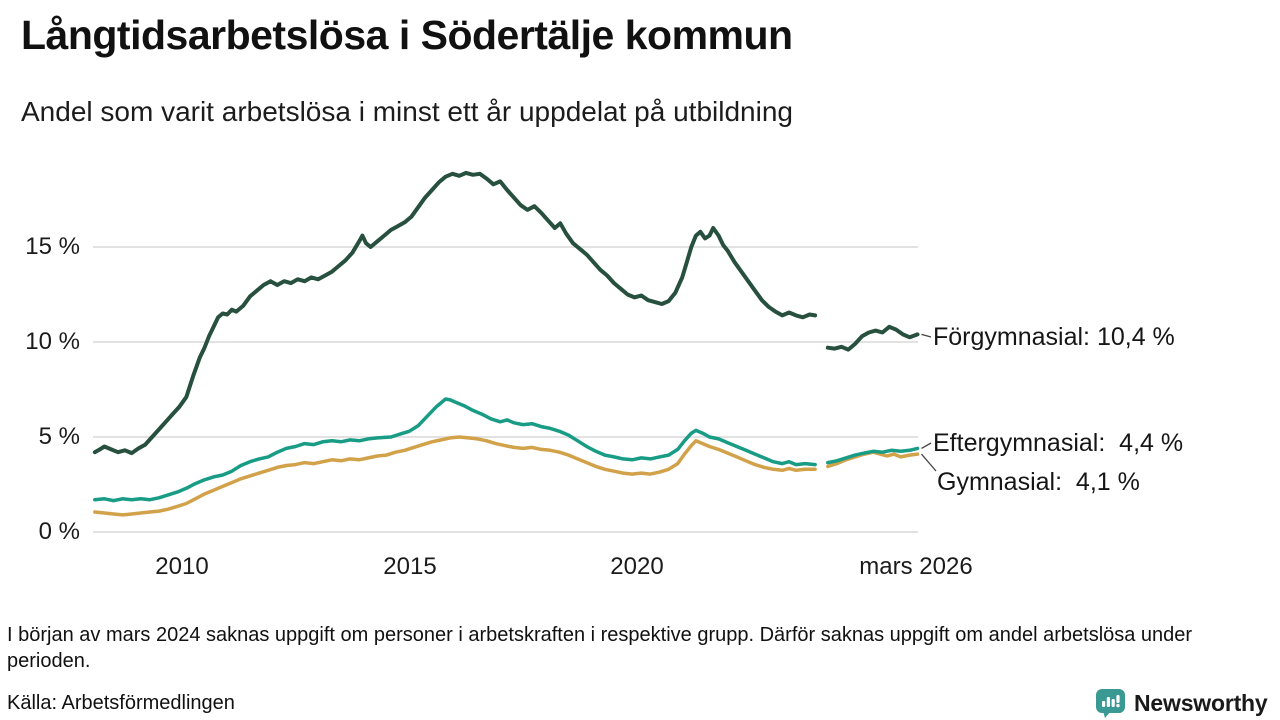 Image resolution: width=1280 pixels, height=720 pixels. I want to click on series-end-label-eftergymnasial: Eftergymnasial: 4,4 %, so click(1058, 443).